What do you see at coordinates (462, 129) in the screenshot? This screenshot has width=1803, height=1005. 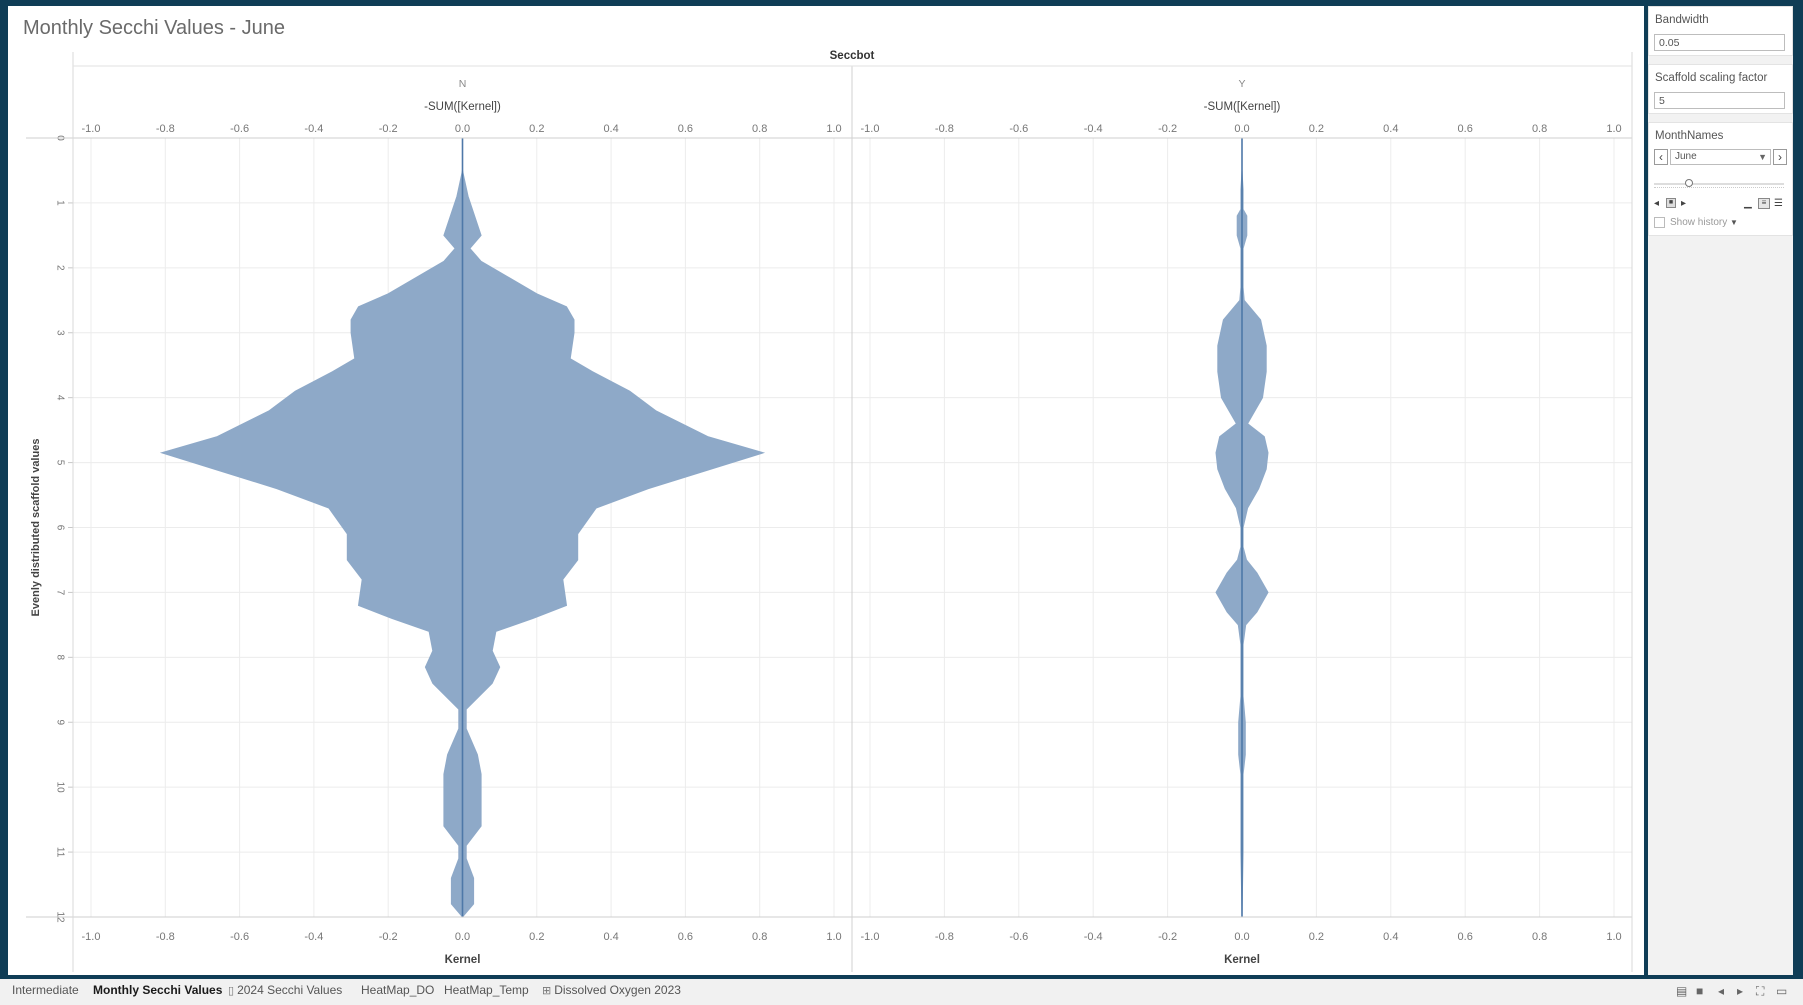 I see `top-x-tick-label: 0.0` at bounding box center [462, 129].